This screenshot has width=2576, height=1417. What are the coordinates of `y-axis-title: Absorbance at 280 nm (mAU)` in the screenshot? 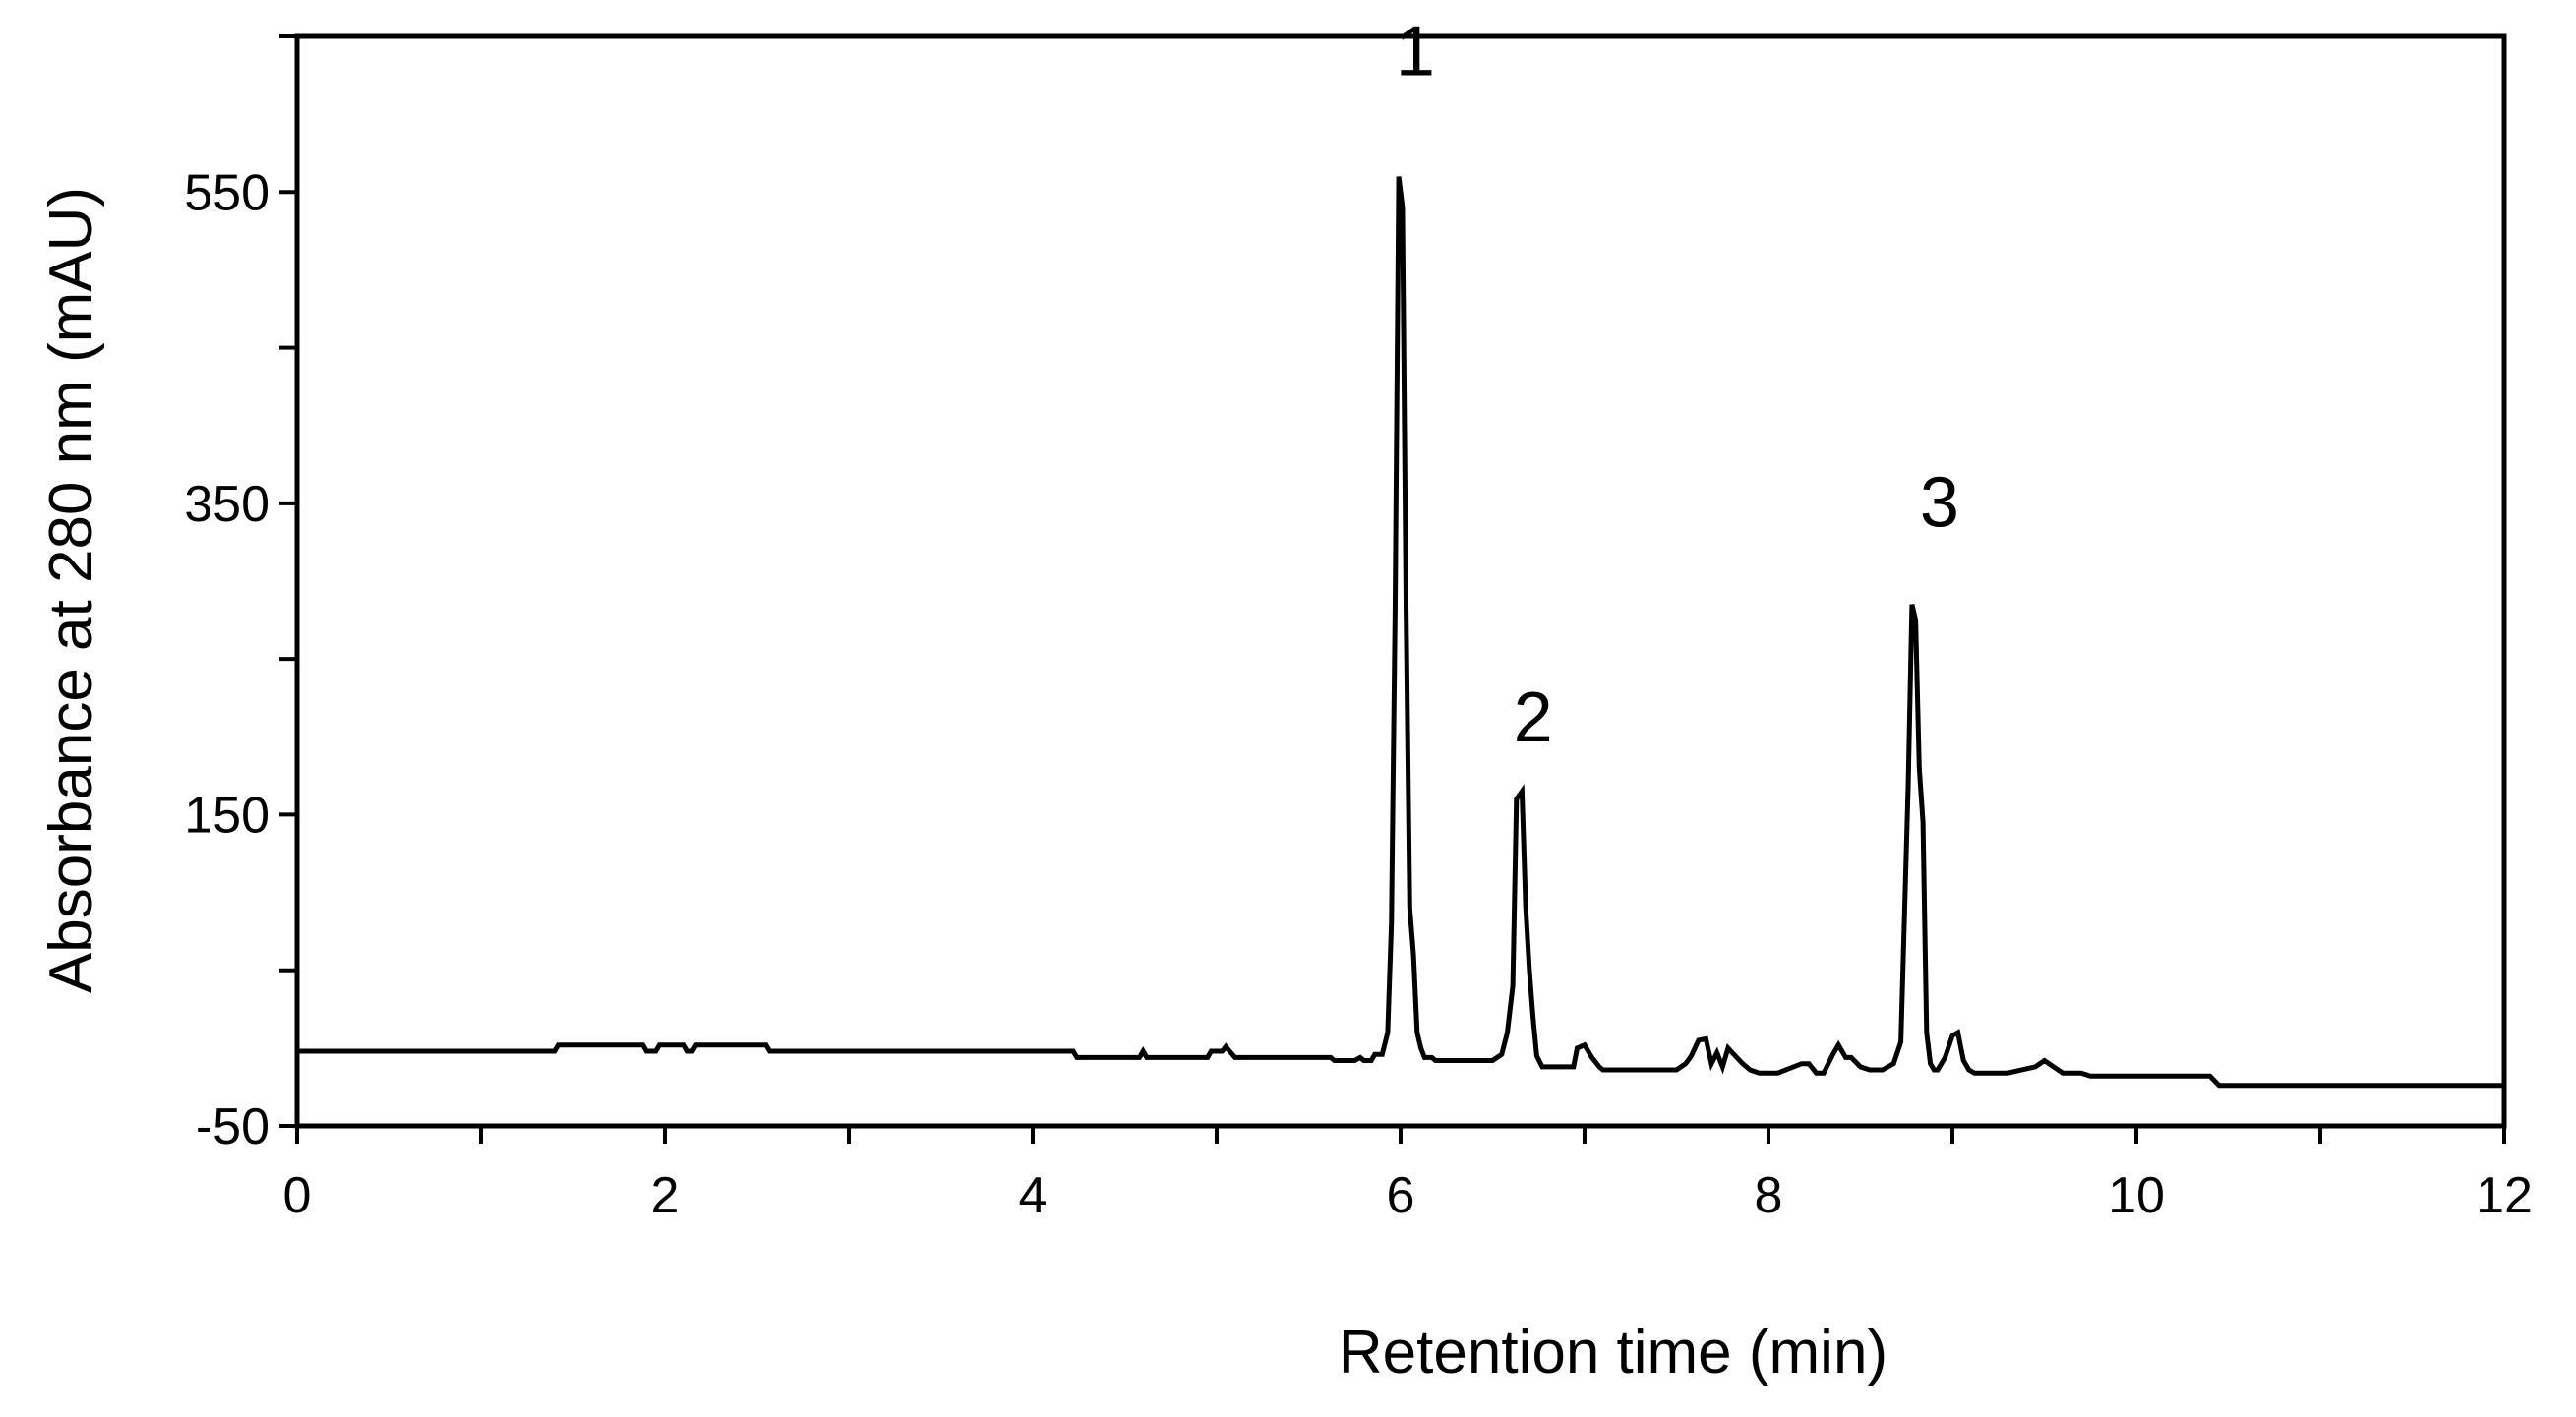 It's located at (71, 590).